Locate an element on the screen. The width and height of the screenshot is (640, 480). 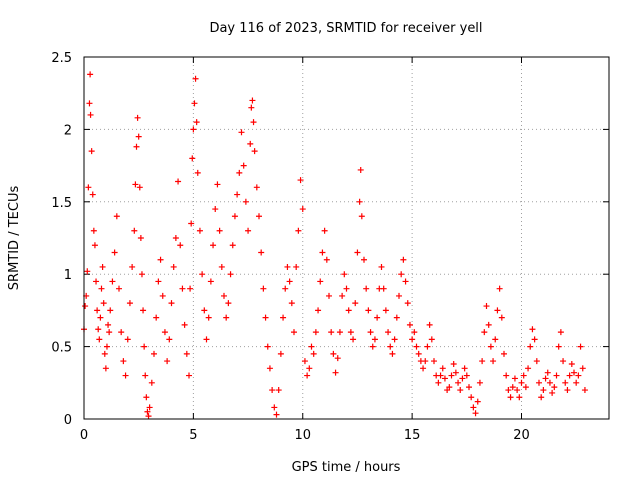
x-tick-label: 5 is located at coordinates (193, 435).